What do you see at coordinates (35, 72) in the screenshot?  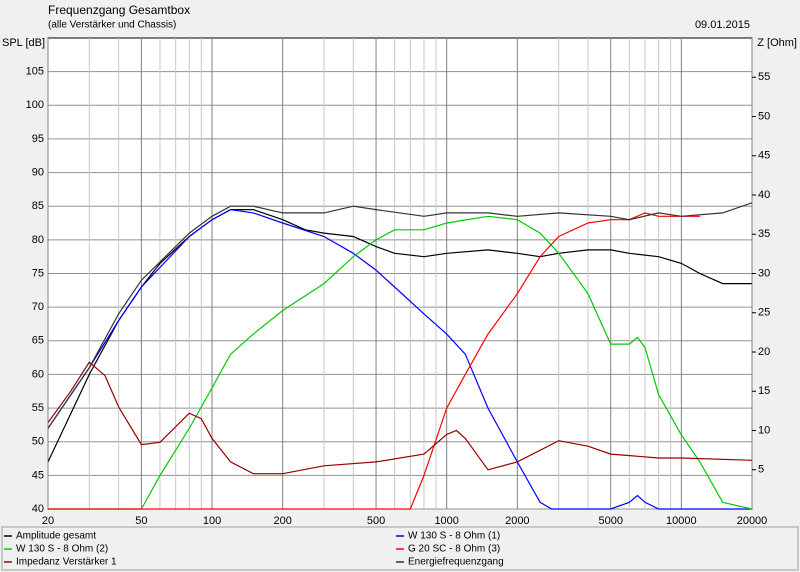 I see `y-tick-label: 105` at bounding box center [35, 72].